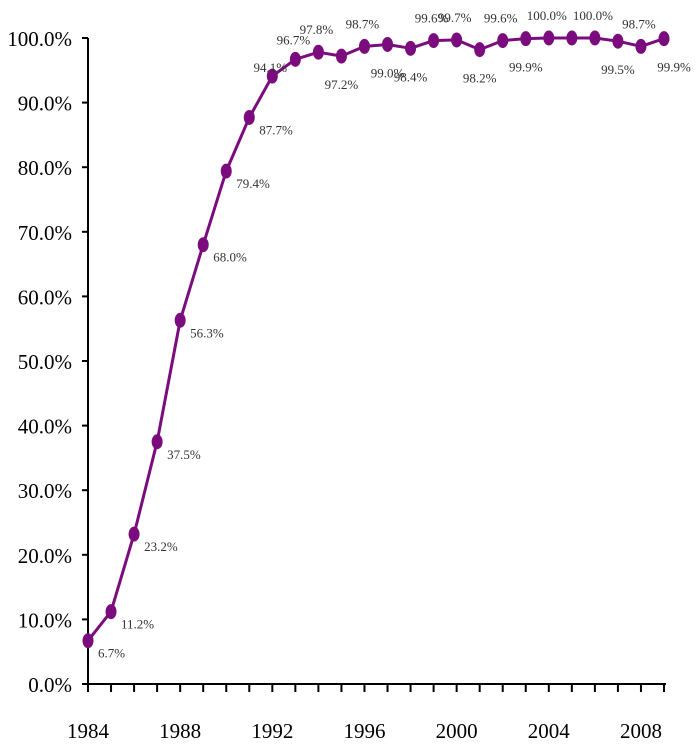  What do you see at coordinates (45, 104) in the screenshot?
I see `y-tick-label: 90.0%` at bounding box center [45, 104].